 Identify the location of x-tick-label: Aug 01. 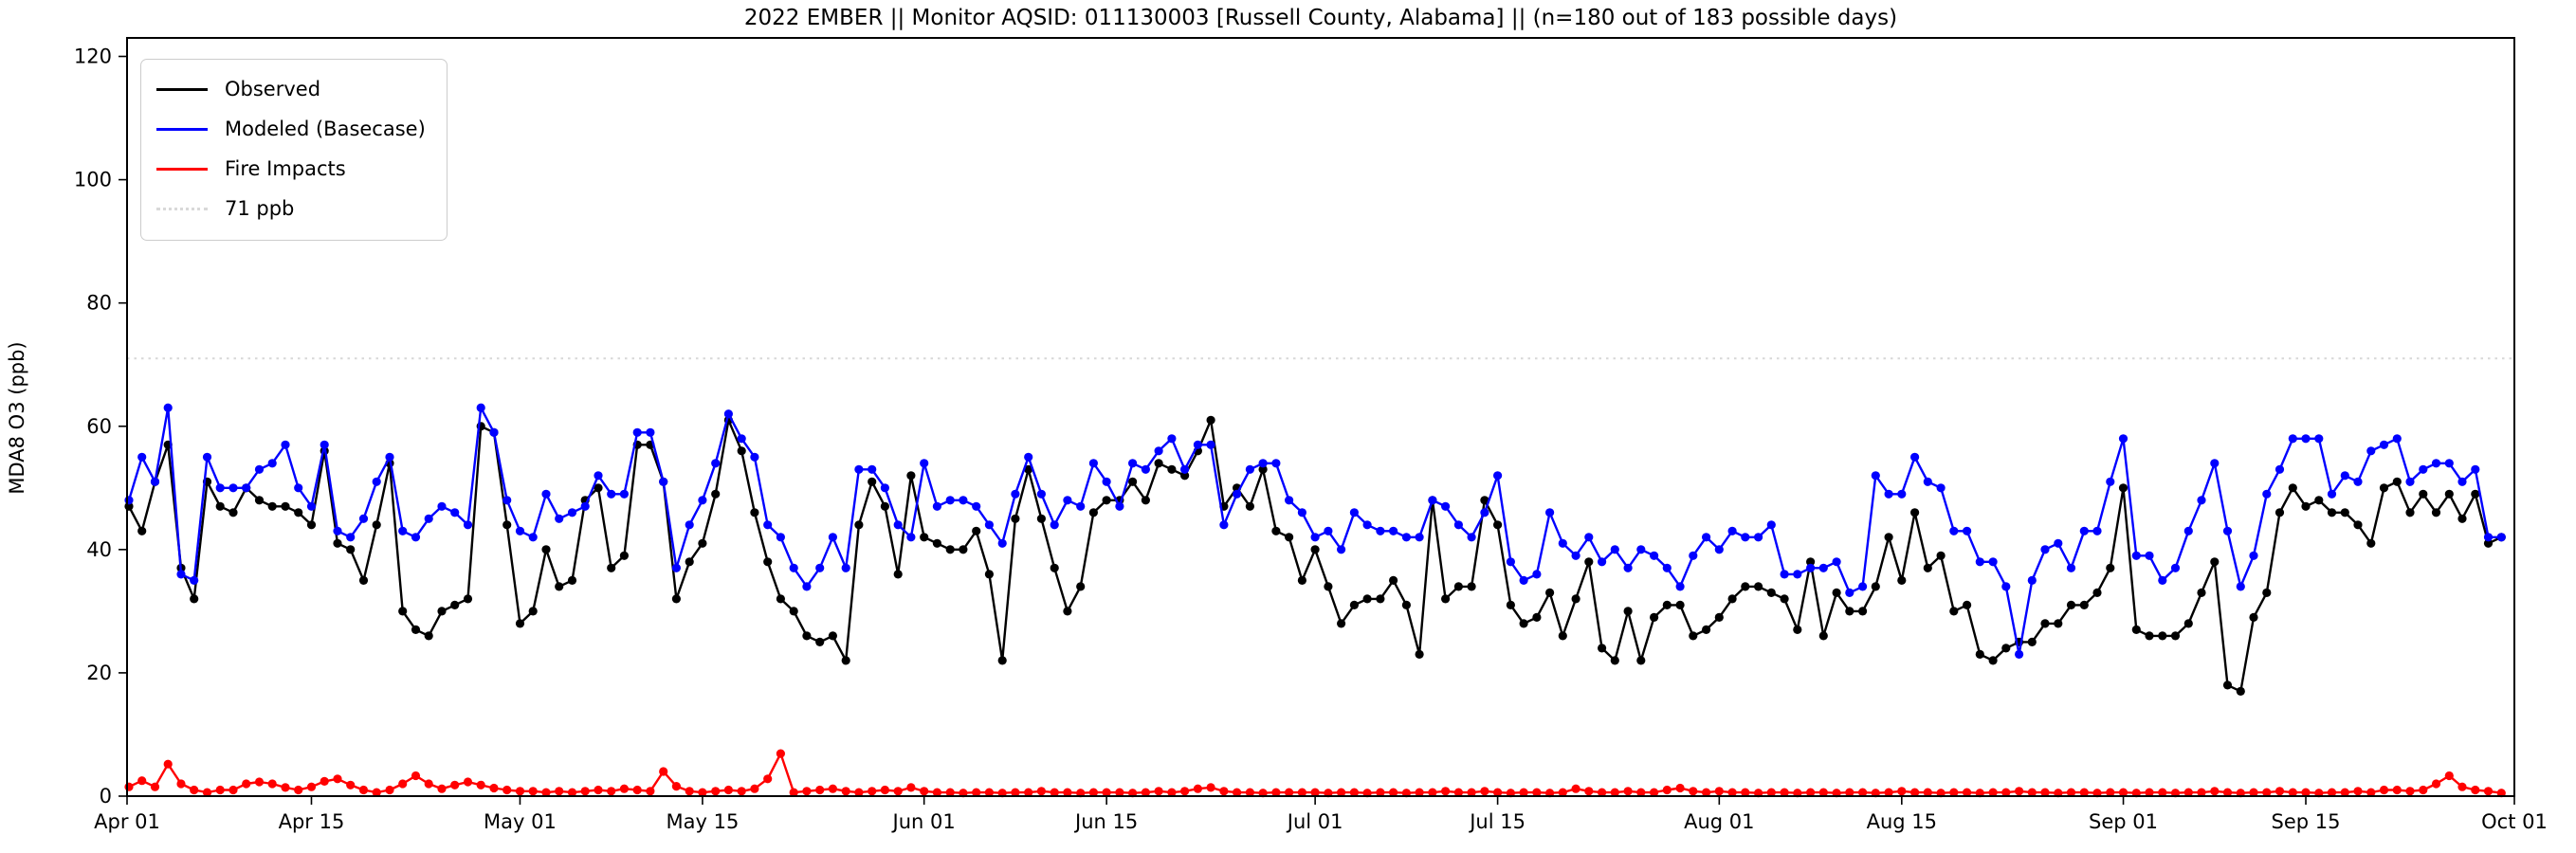
(1719, 821).